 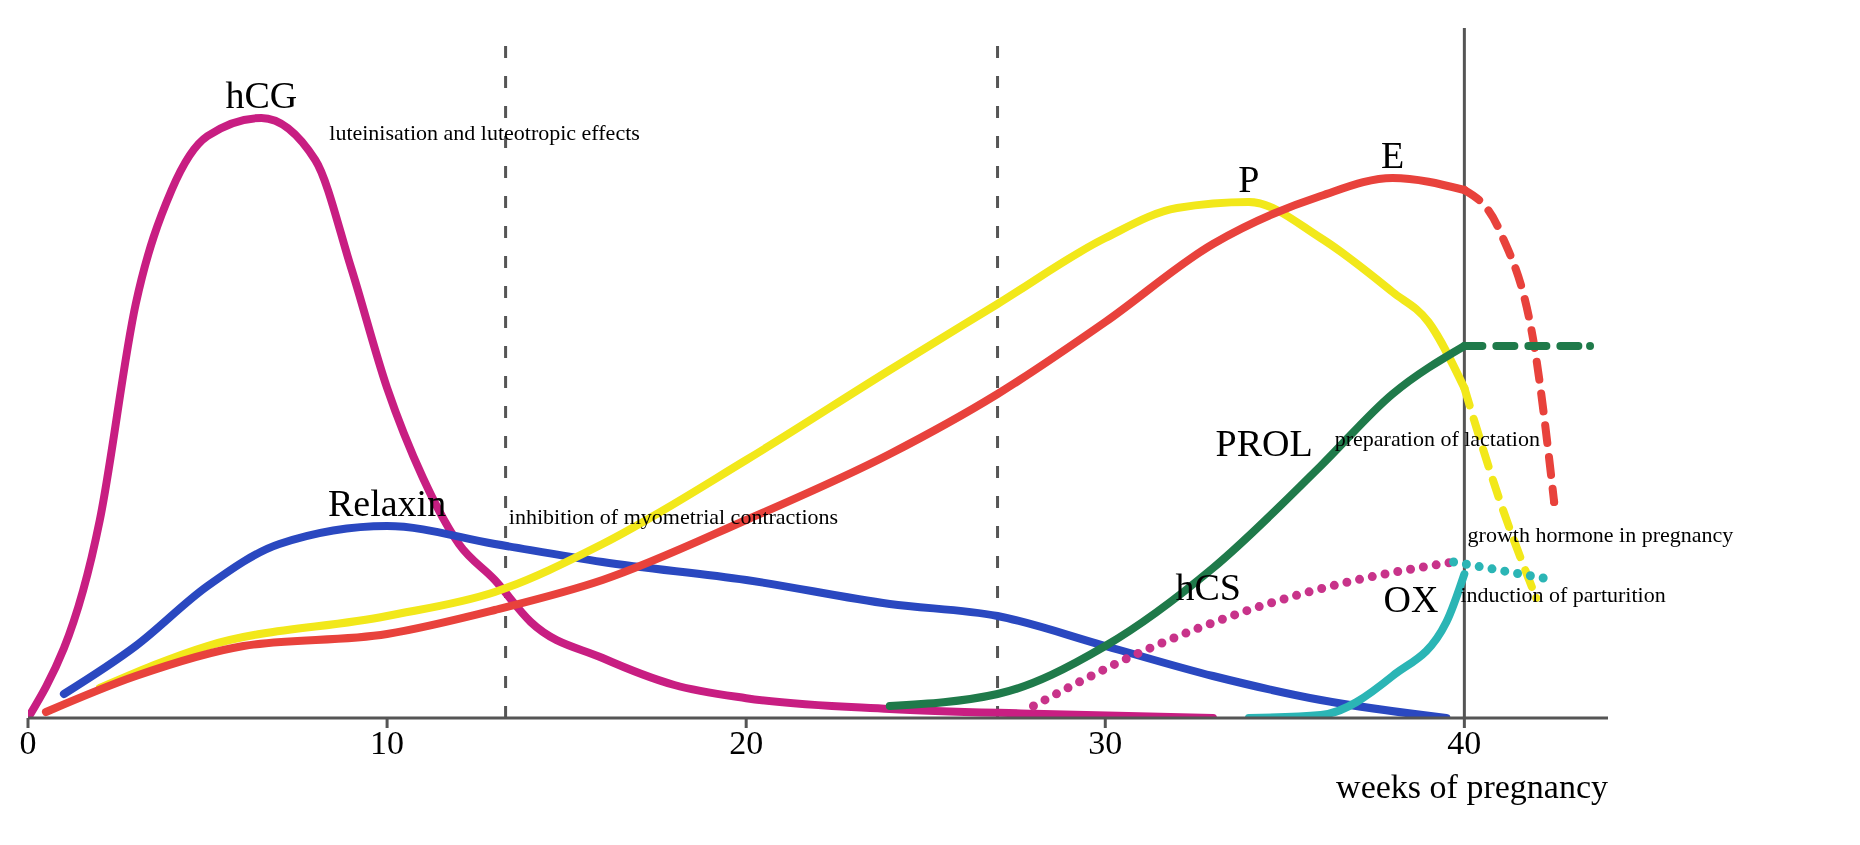 What do you see at coordinates (1600, 534) in the screenshot?
I see `annotation: growth hormone in pregnancy` at bounding box center [1600, 534].